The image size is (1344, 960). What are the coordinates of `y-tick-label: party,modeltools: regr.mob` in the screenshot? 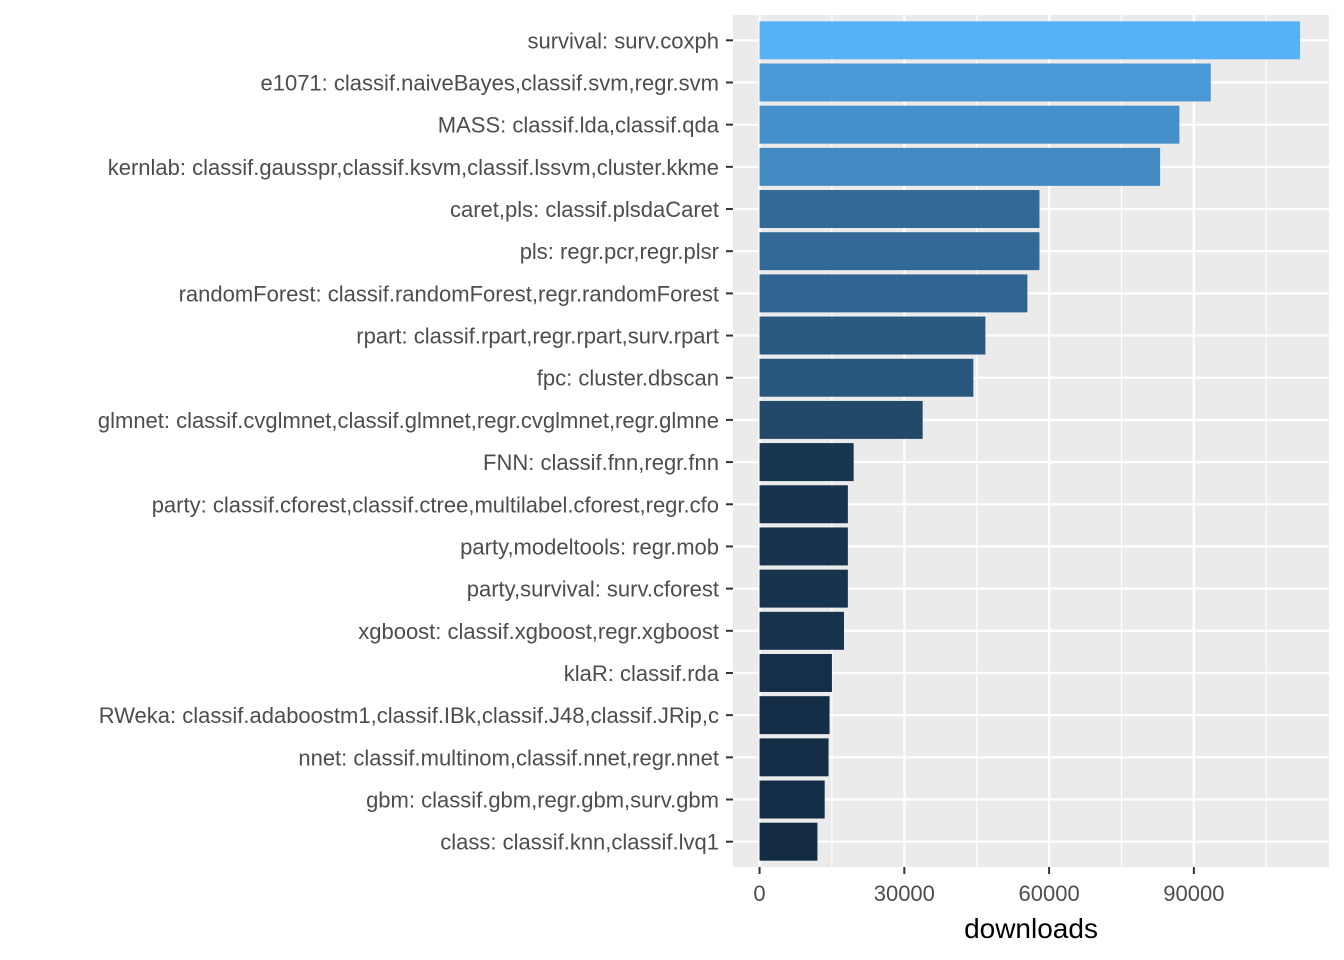 It's located at (589, 546).